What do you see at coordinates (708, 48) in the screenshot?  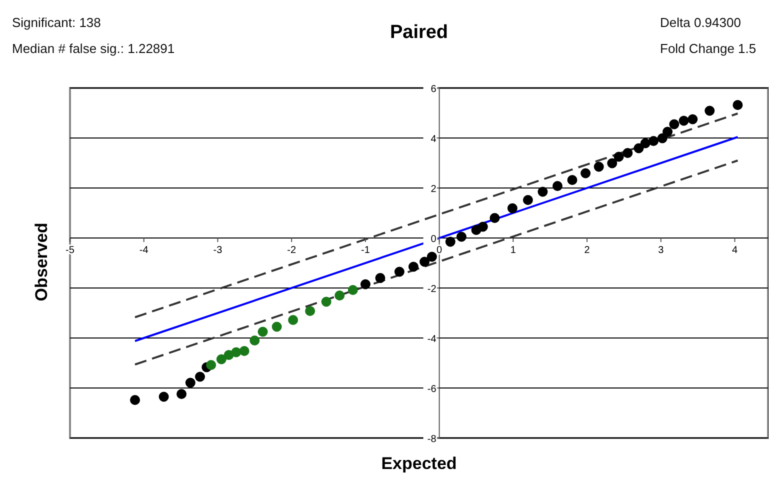 I see `text: Fold Change 1.5` at bounding box center [708, 48].